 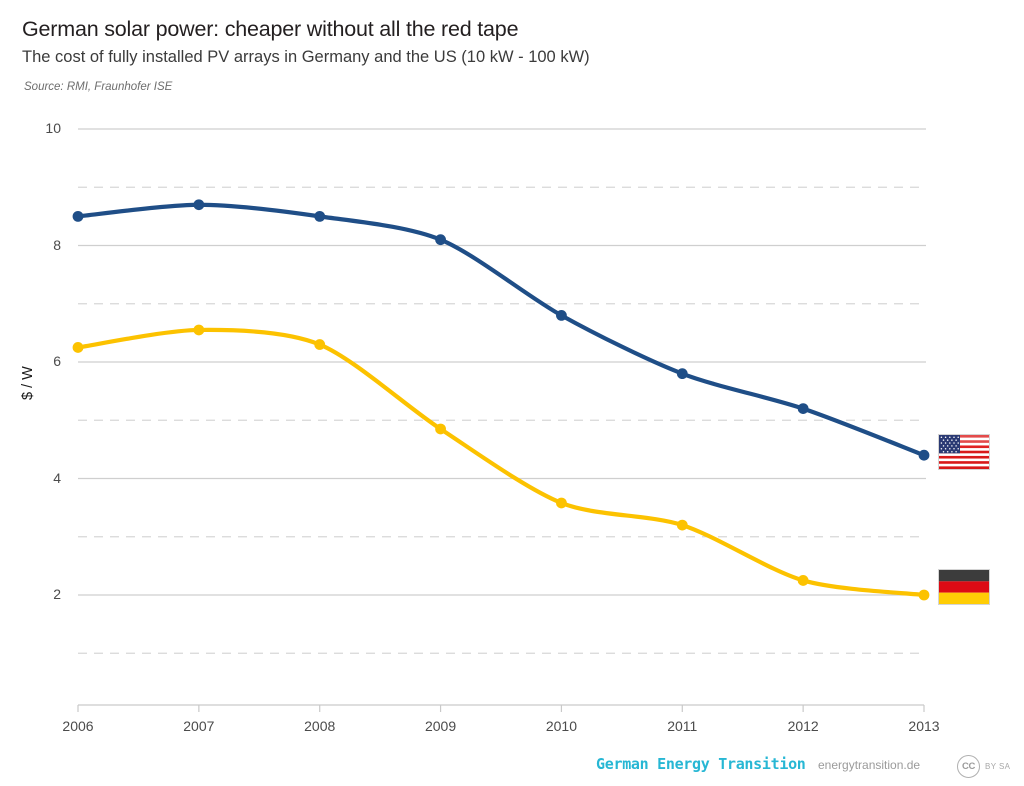 What do you see at coordinates (803, 726) in the screenshot?
I see `x-axis-tick-label: 2012` at bounding box center [803, 726].